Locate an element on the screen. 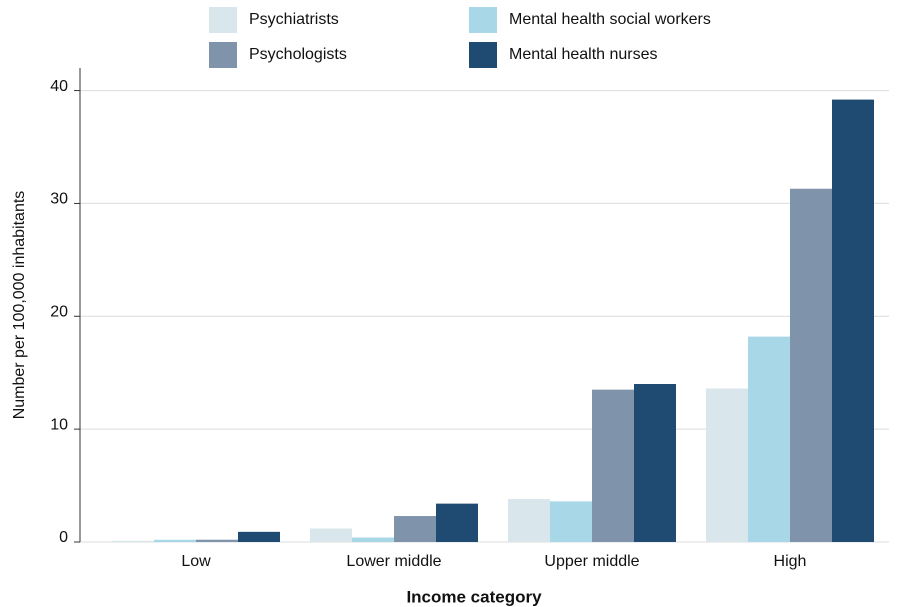  legend-label: Mental health social workers is located at coordinates (610, 19).